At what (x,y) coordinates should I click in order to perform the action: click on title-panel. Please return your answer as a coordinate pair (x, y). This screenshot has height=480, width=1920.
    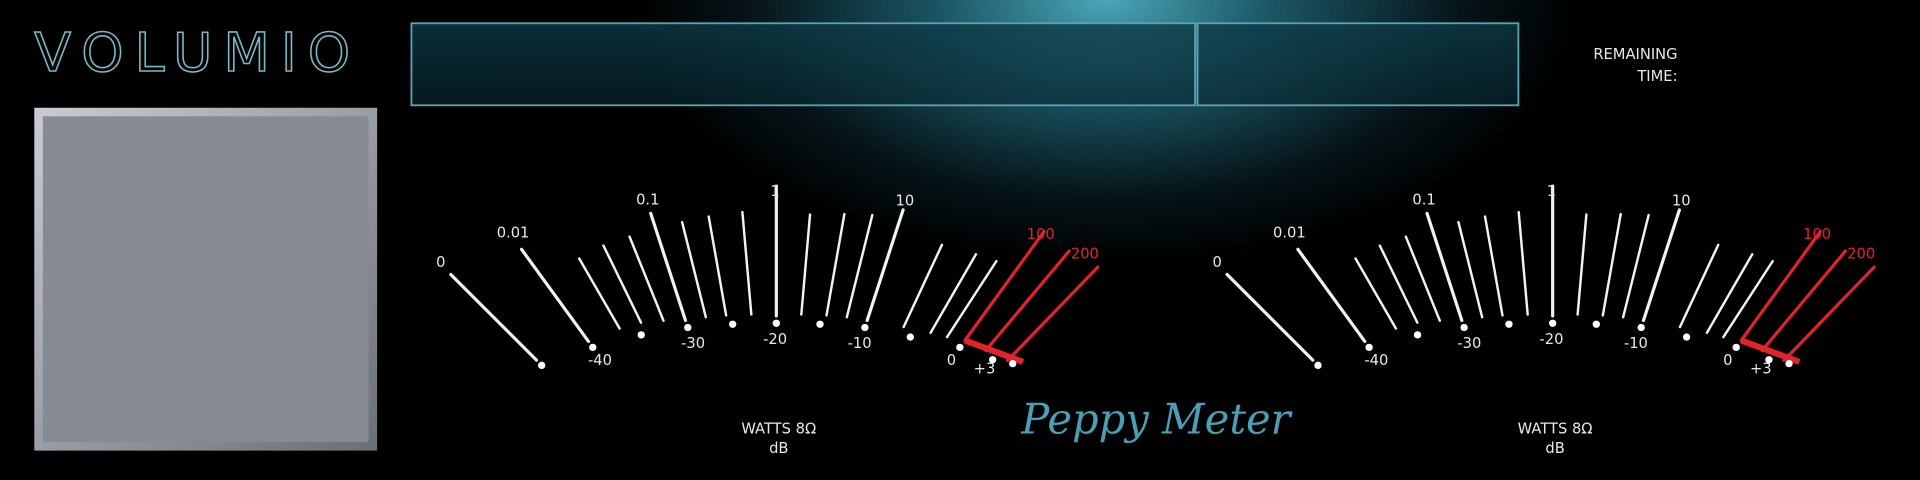
    Looking at the image, I should click on (803, 64).